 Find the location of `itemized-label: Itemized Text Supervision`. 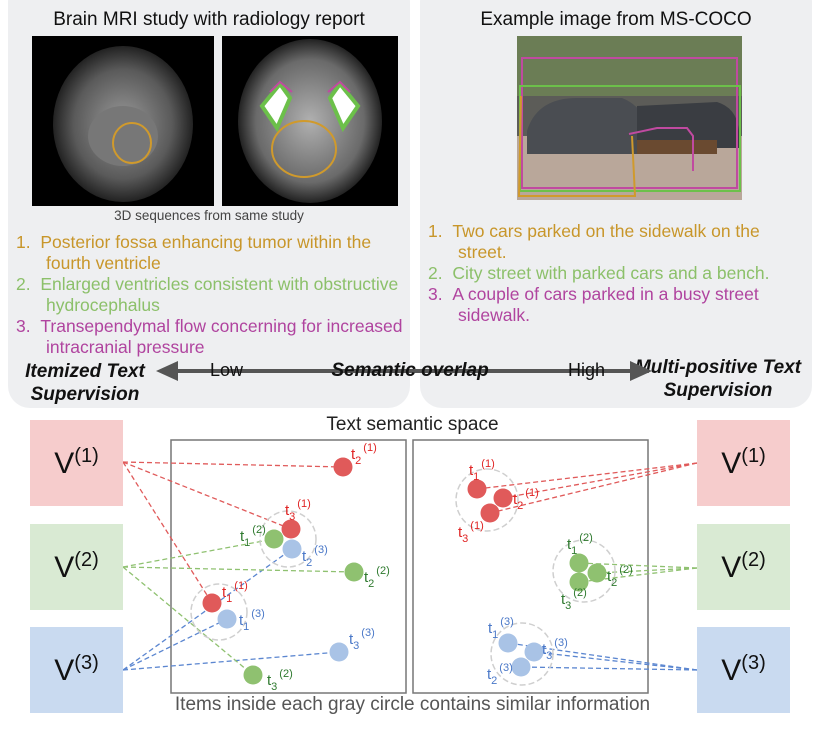

itemized-label: Itemized Text Supervision is located at coordinates (85, 383).